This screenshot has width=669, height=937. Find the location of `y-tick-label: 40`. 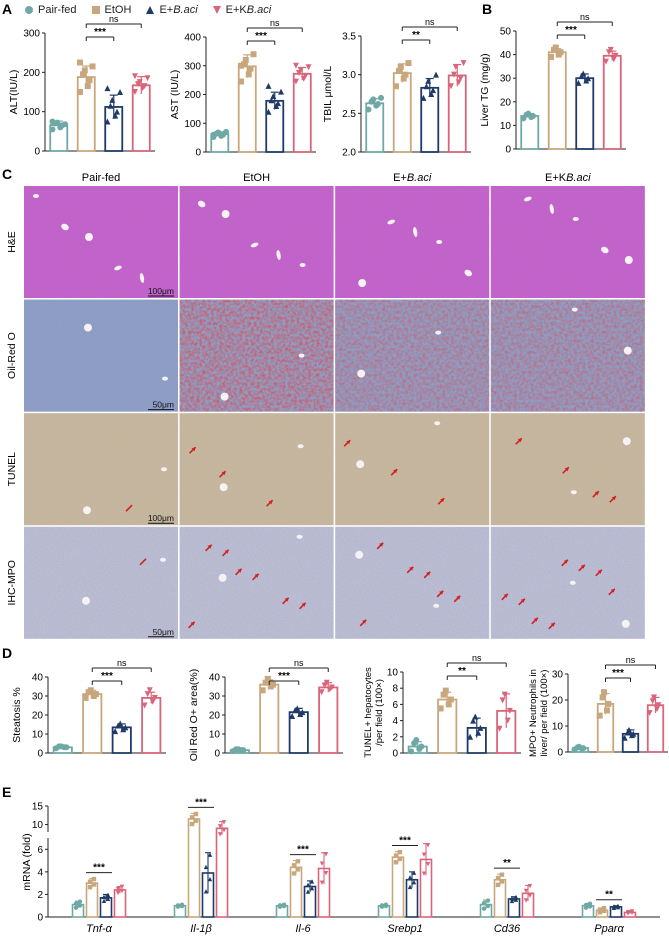

y-tick-label: 40 is located at coordinates (506, 55).